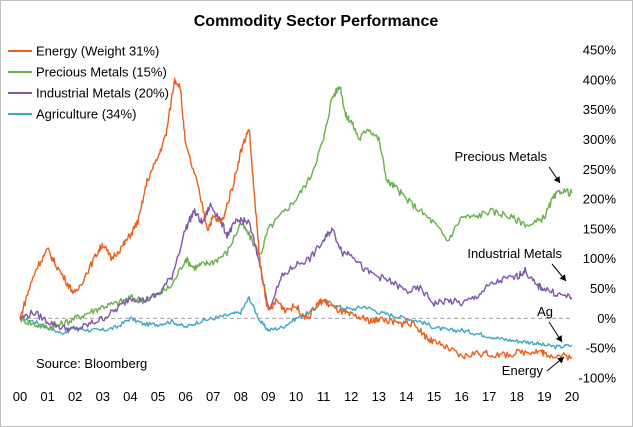 Image resolution: width=633 pixels, height=427 pixels. Describe the element at coordinates (185, 396) in the screenshot. I see `x-tick-label: 06` at that location.